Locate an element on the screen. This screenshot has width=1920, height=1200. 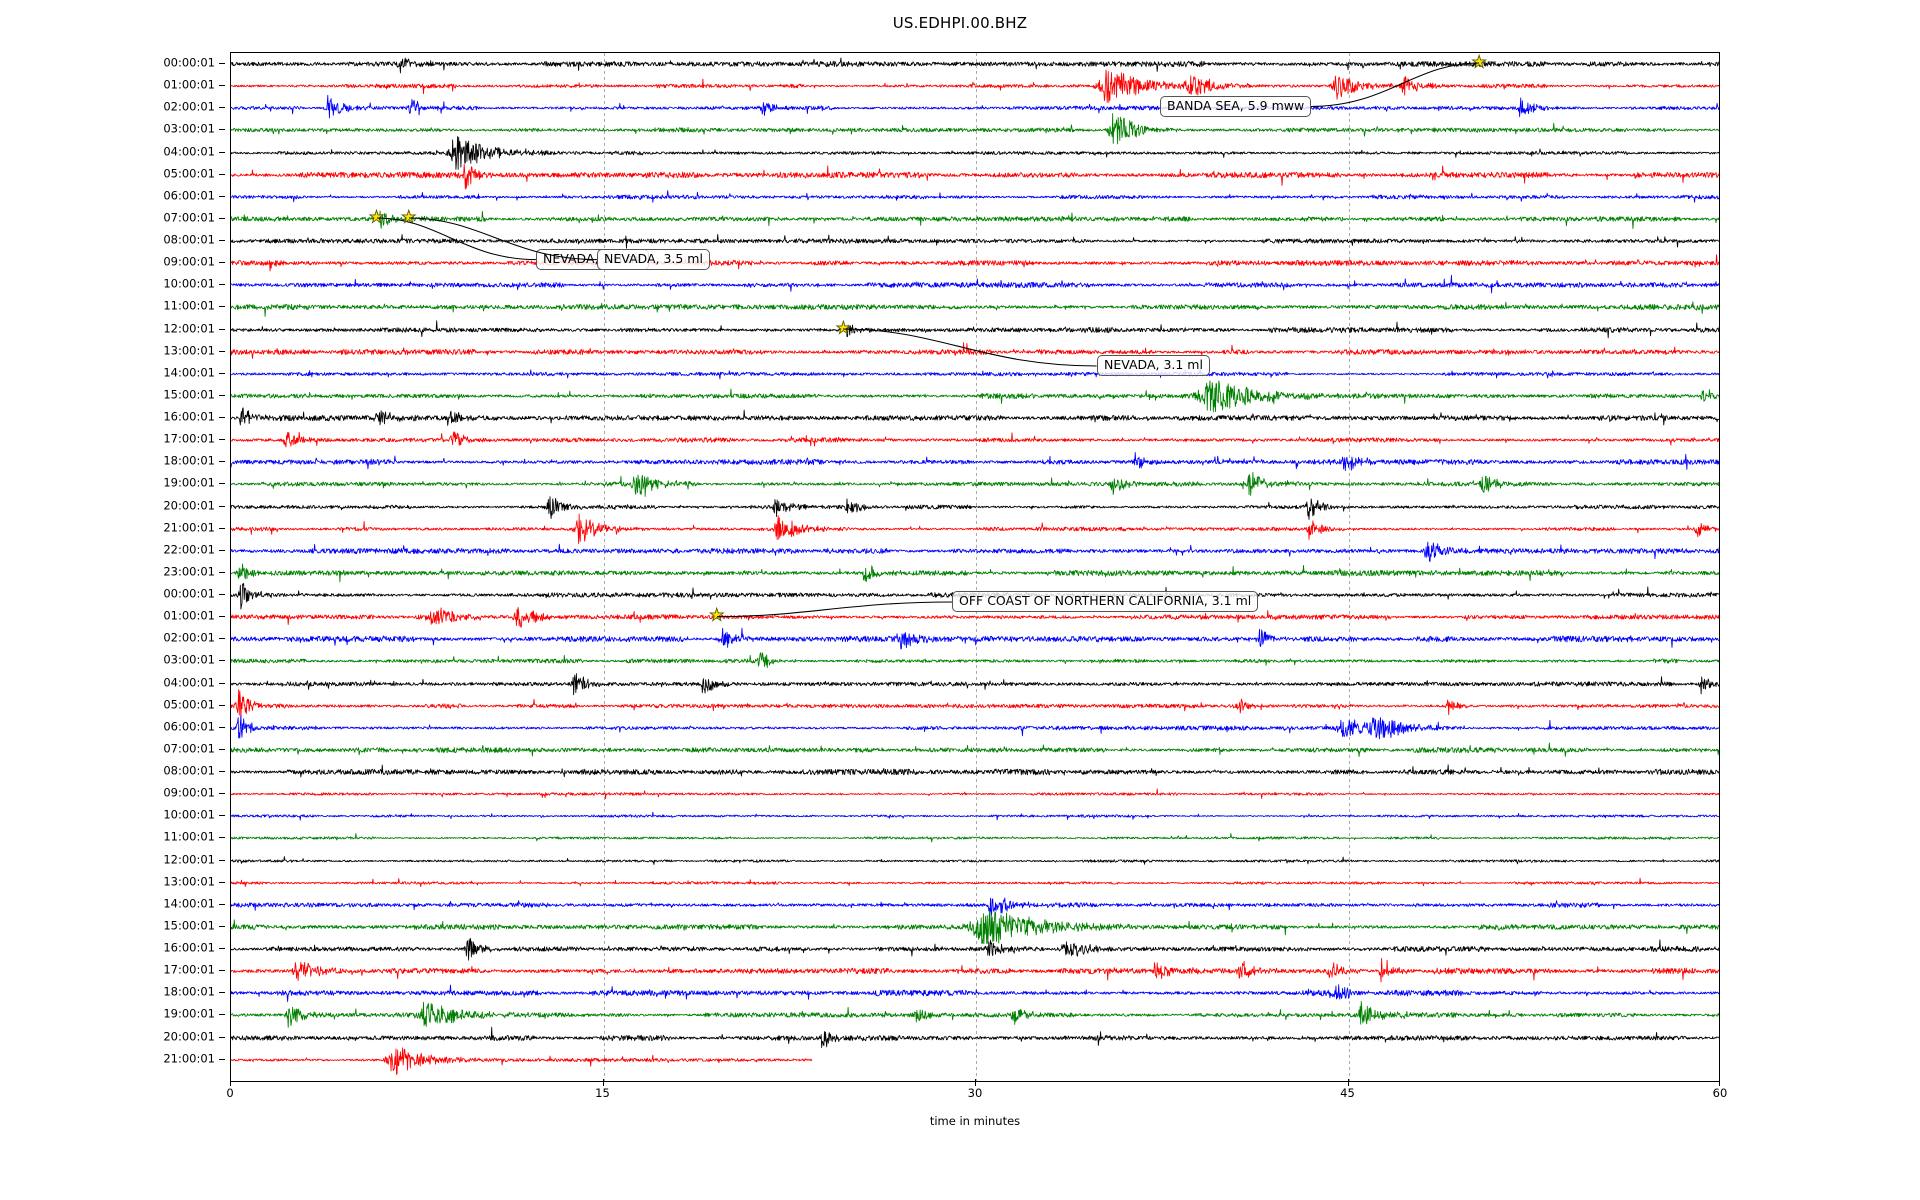
y-tick-label: 20:00:01 is located at coordinates (189, 504).